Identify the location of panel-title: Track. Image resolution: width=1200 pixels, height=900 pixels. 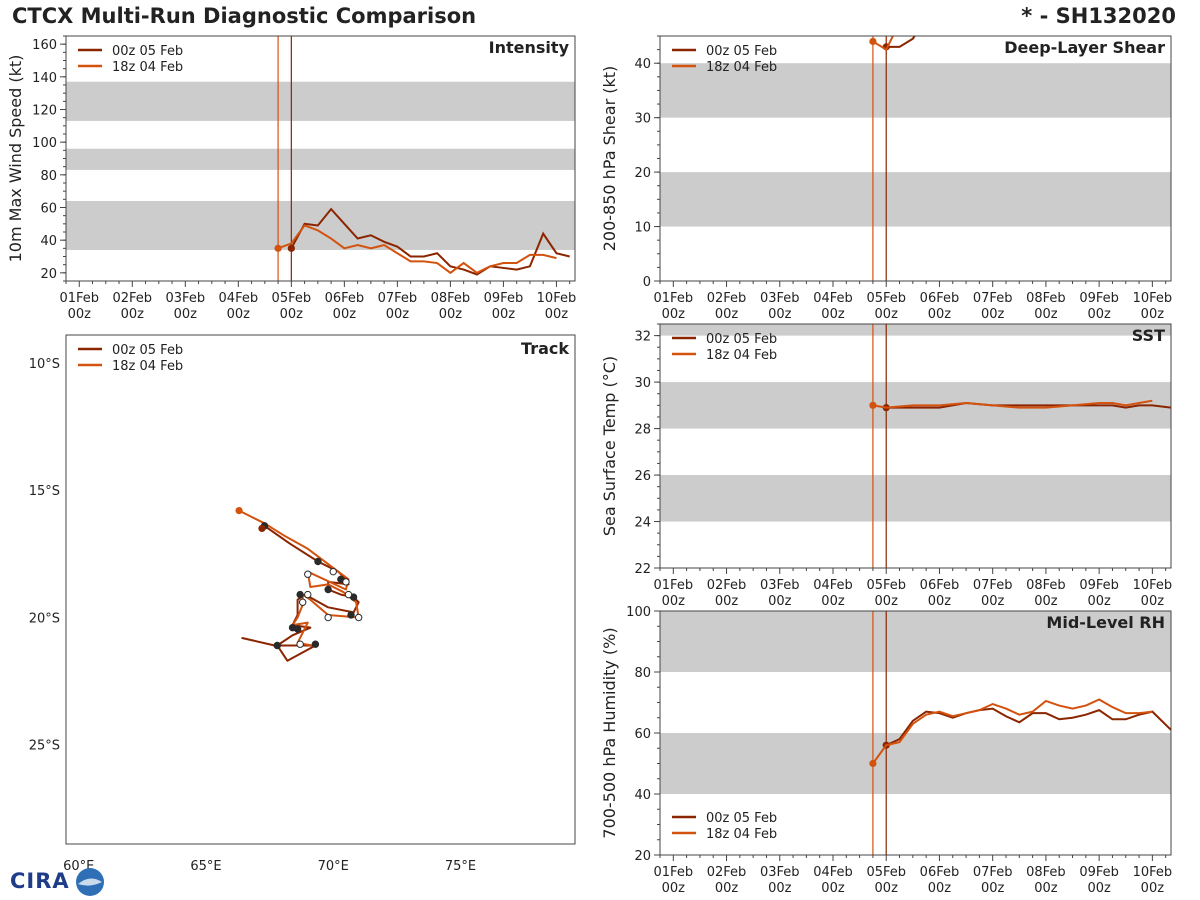
(545, 348).